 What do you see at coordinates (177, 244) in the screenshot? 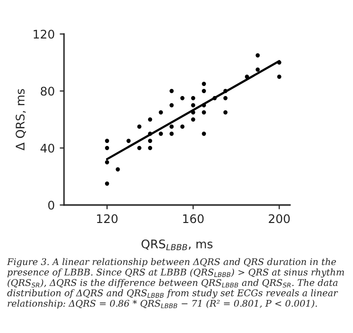
I see `x-axis-title: QRS$_{LBBB}$, ms` at bounding box center [177, 244].